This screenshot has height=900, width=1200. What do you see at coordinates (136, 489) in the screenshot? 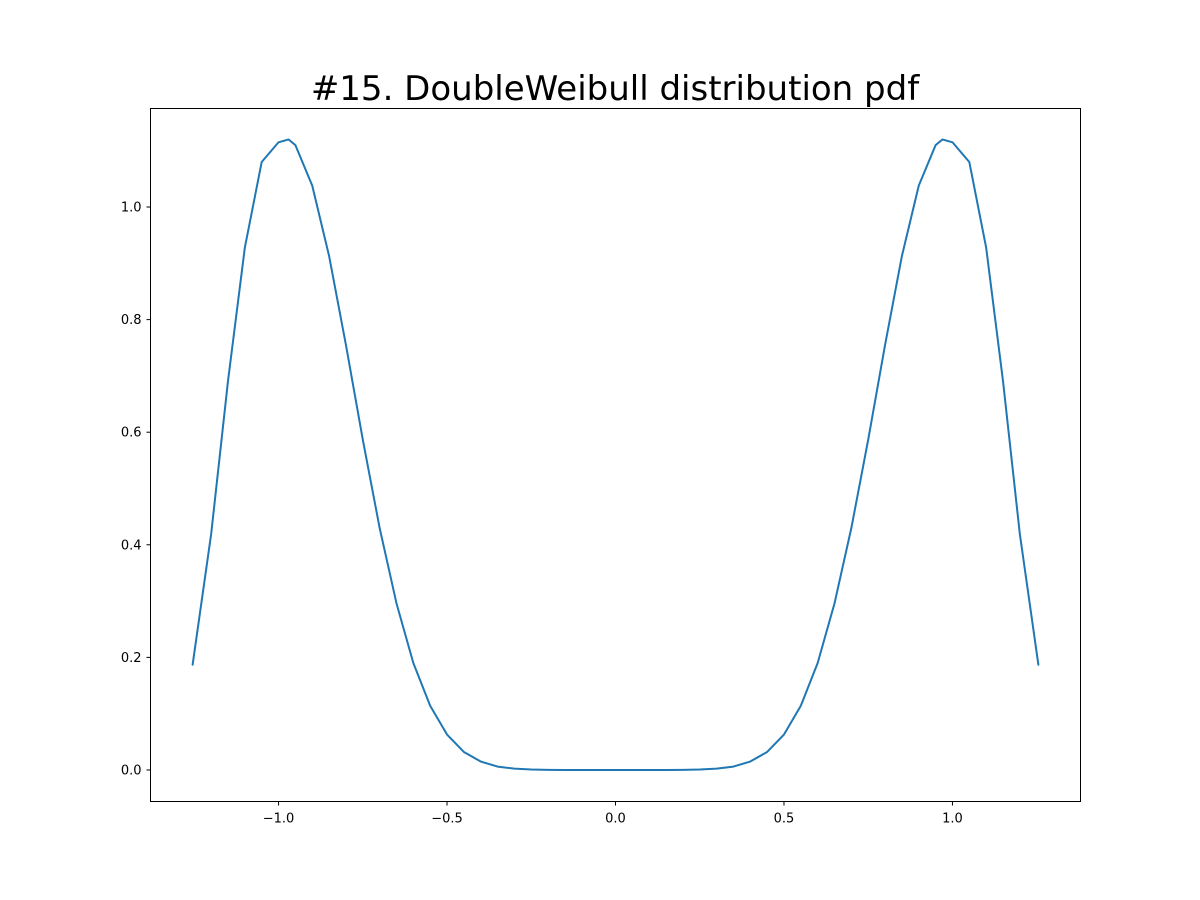
I see `y-axis: 0.0 0.2 0.4 0.6 0.8 1.0` at bounding box center [136, 489].